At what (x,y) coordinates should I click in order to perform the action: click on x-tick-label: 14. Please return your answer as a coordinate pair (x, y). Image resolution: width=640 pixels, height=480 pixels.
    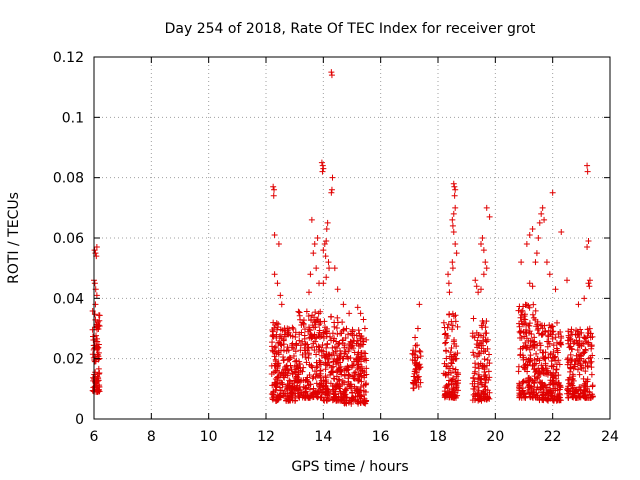
    Looking at the image, I should click on (323, 437).